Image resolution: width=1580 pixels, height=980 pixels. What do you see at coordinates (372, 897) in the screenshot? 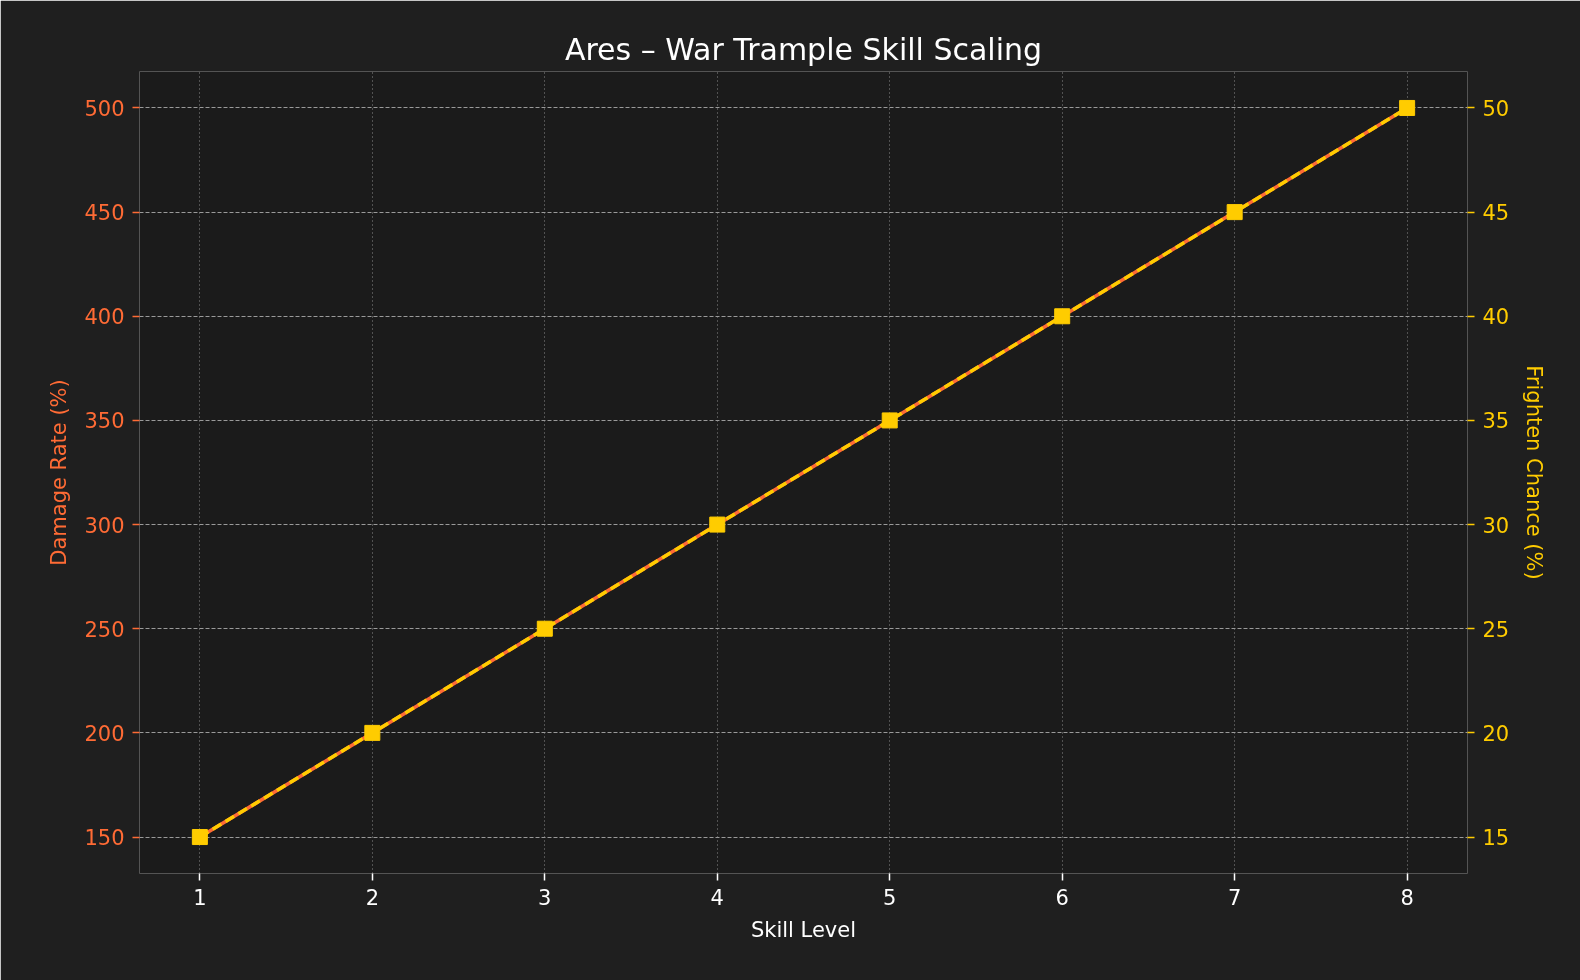
I see `x-tick-label: 2` at bounding box center [372, 897].